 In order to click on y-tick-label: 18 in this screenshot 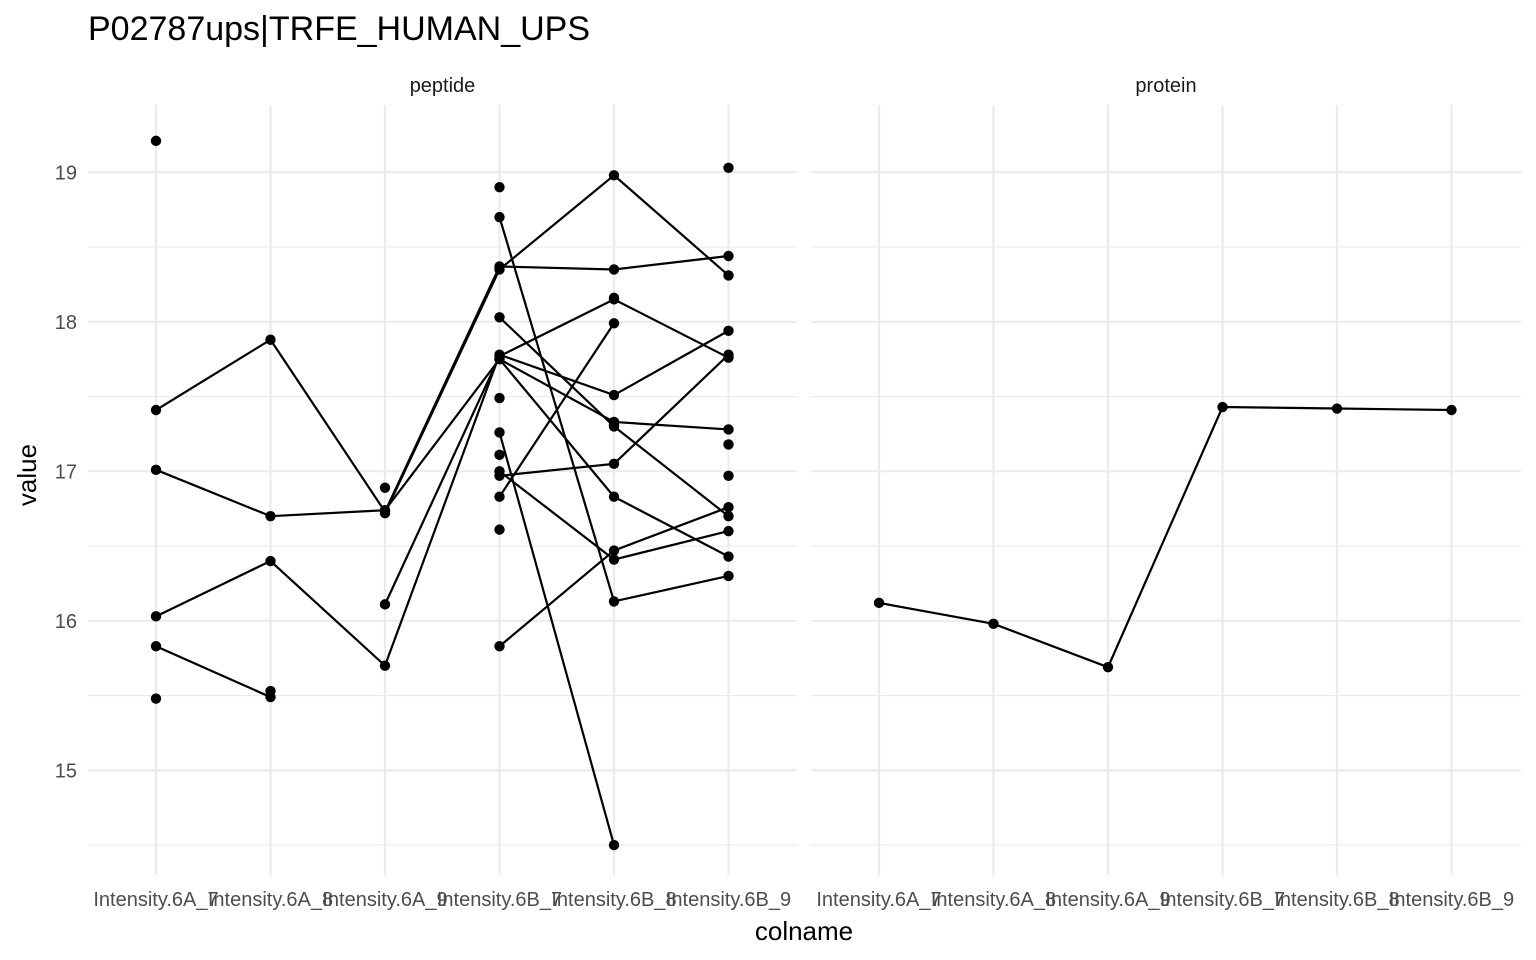, I will do `click(66, 323)`.